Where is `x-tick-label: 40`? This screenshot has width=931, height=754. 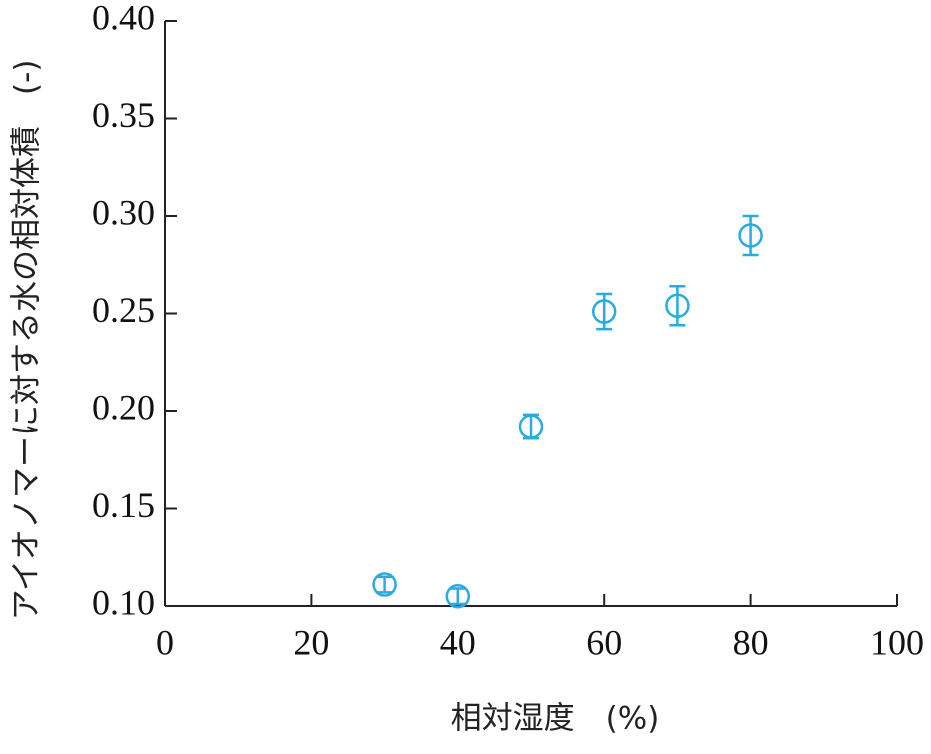
x-tick-label: 40 is located at coordinates (458, 642).